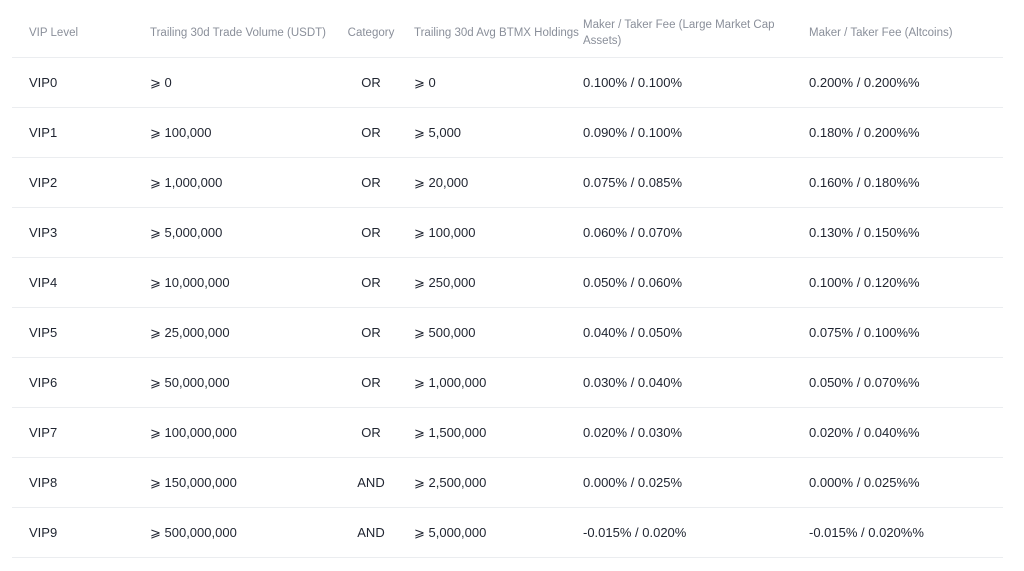 The image size is (1024, 571). What do you see at coordinates (239, 132) in the screenshot?
I see `cell-trade-volume: ⩾ 100,000` at bounding box center [239, 132].